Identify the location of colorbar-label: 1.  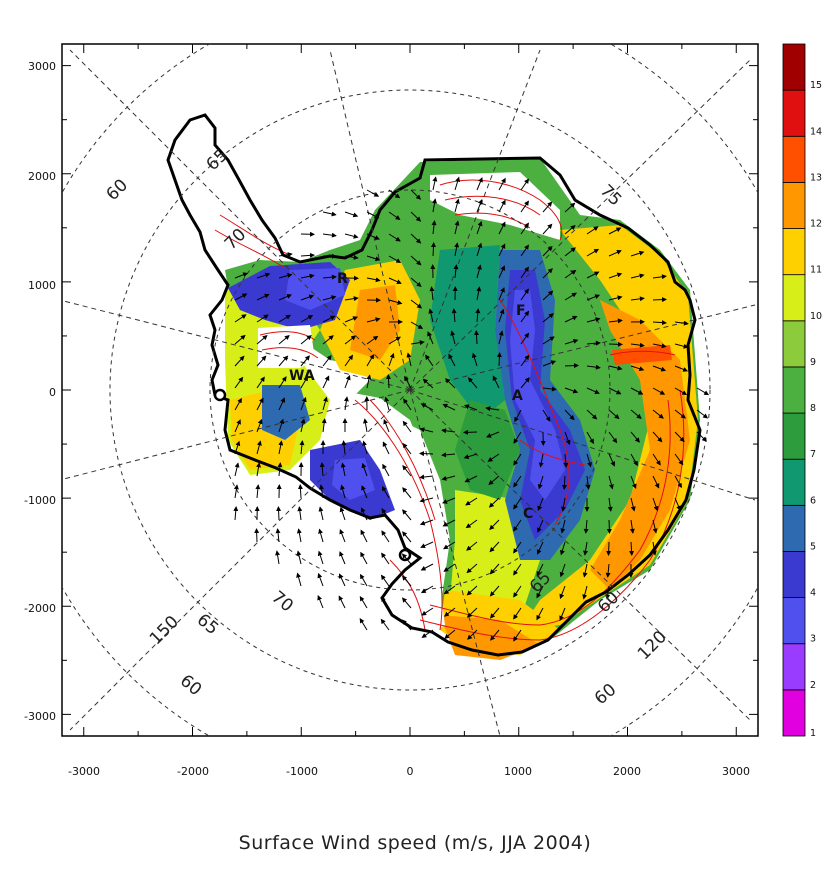
(813, 733).